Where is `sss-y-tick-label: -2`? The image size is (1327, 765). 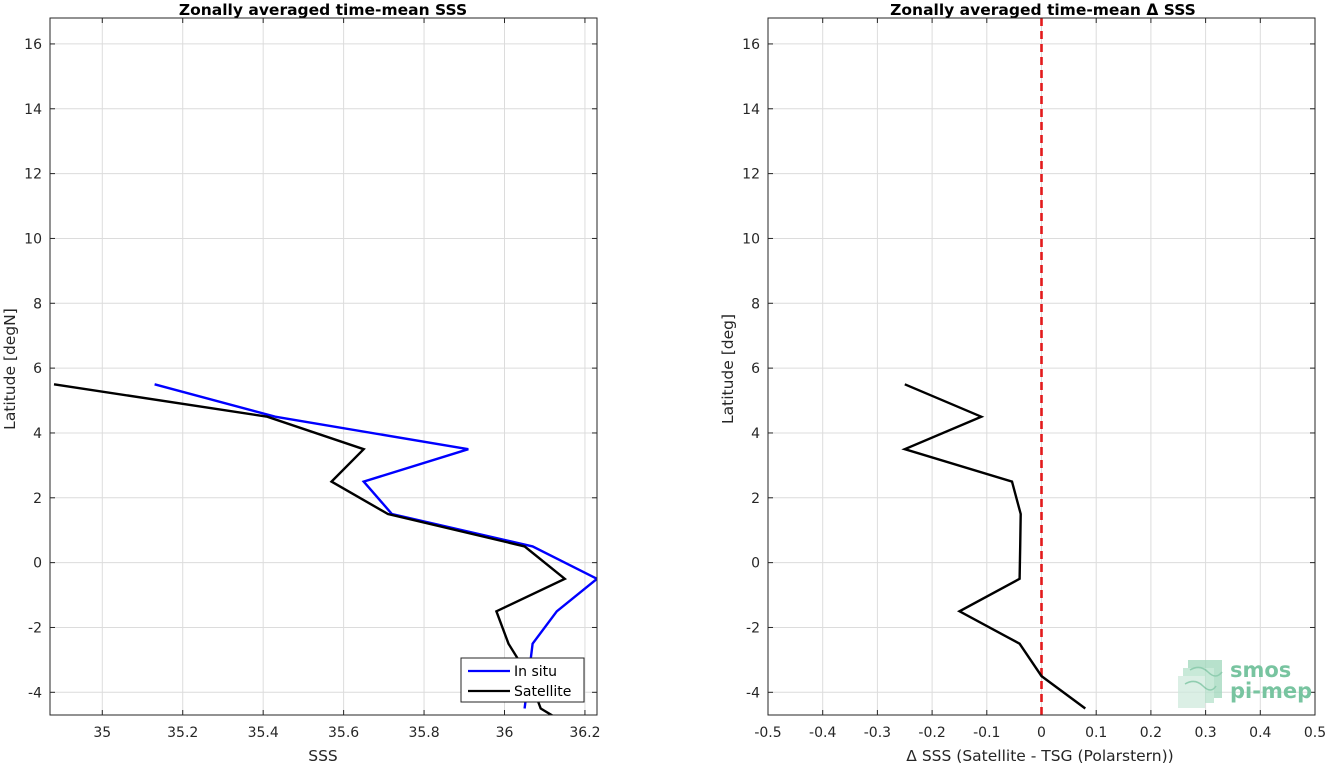
sss-y-tick-label: -2 is located at coordinates (35, 628).